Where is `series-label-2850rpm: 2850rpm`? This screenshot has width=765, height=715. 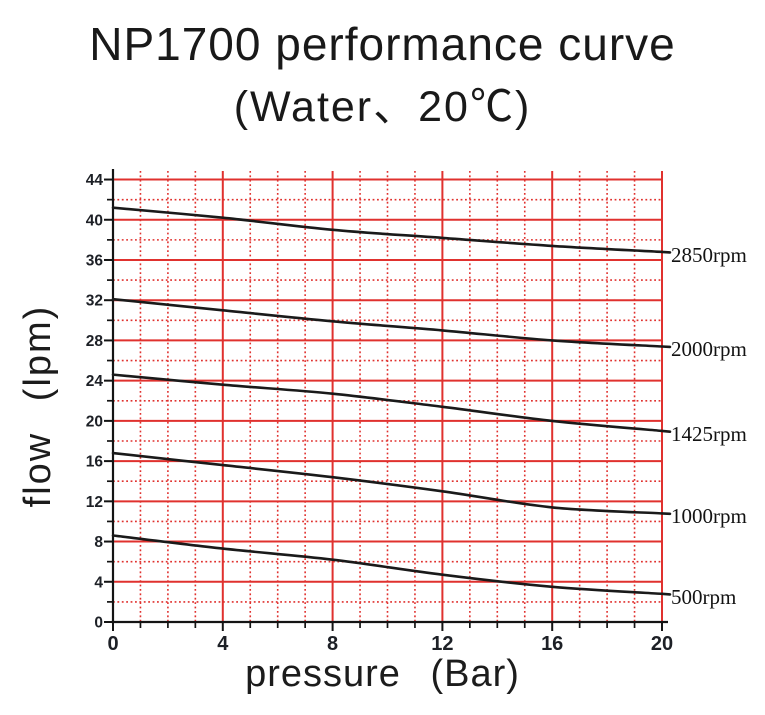 series-label-2850rpm: 2850rpm is located at coordinates (709, 254).